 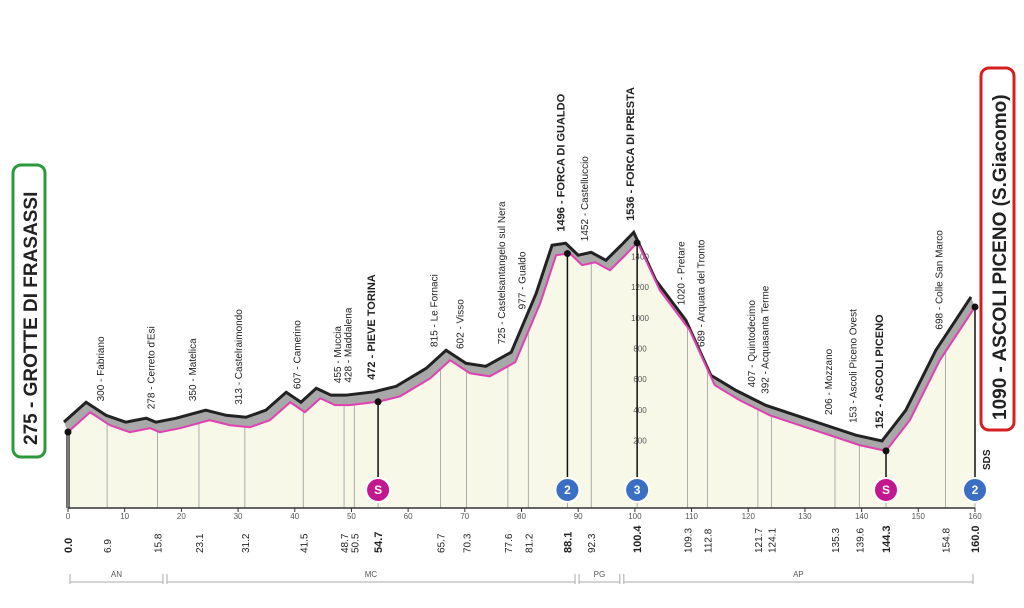 I want to click on sds-label: SDS, so click(x=987, y=459).